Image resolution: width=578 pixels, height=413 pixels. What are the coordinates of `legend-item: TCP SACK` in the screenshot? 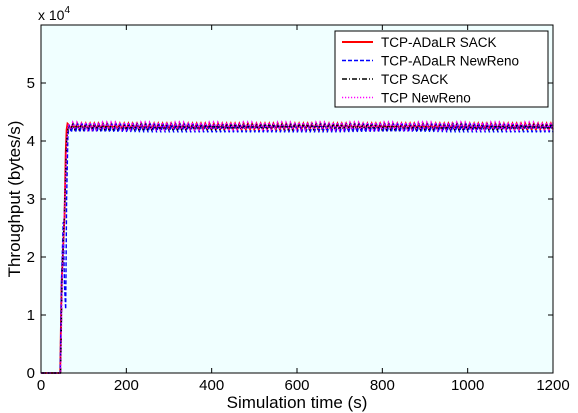 It's located at (395, 79).